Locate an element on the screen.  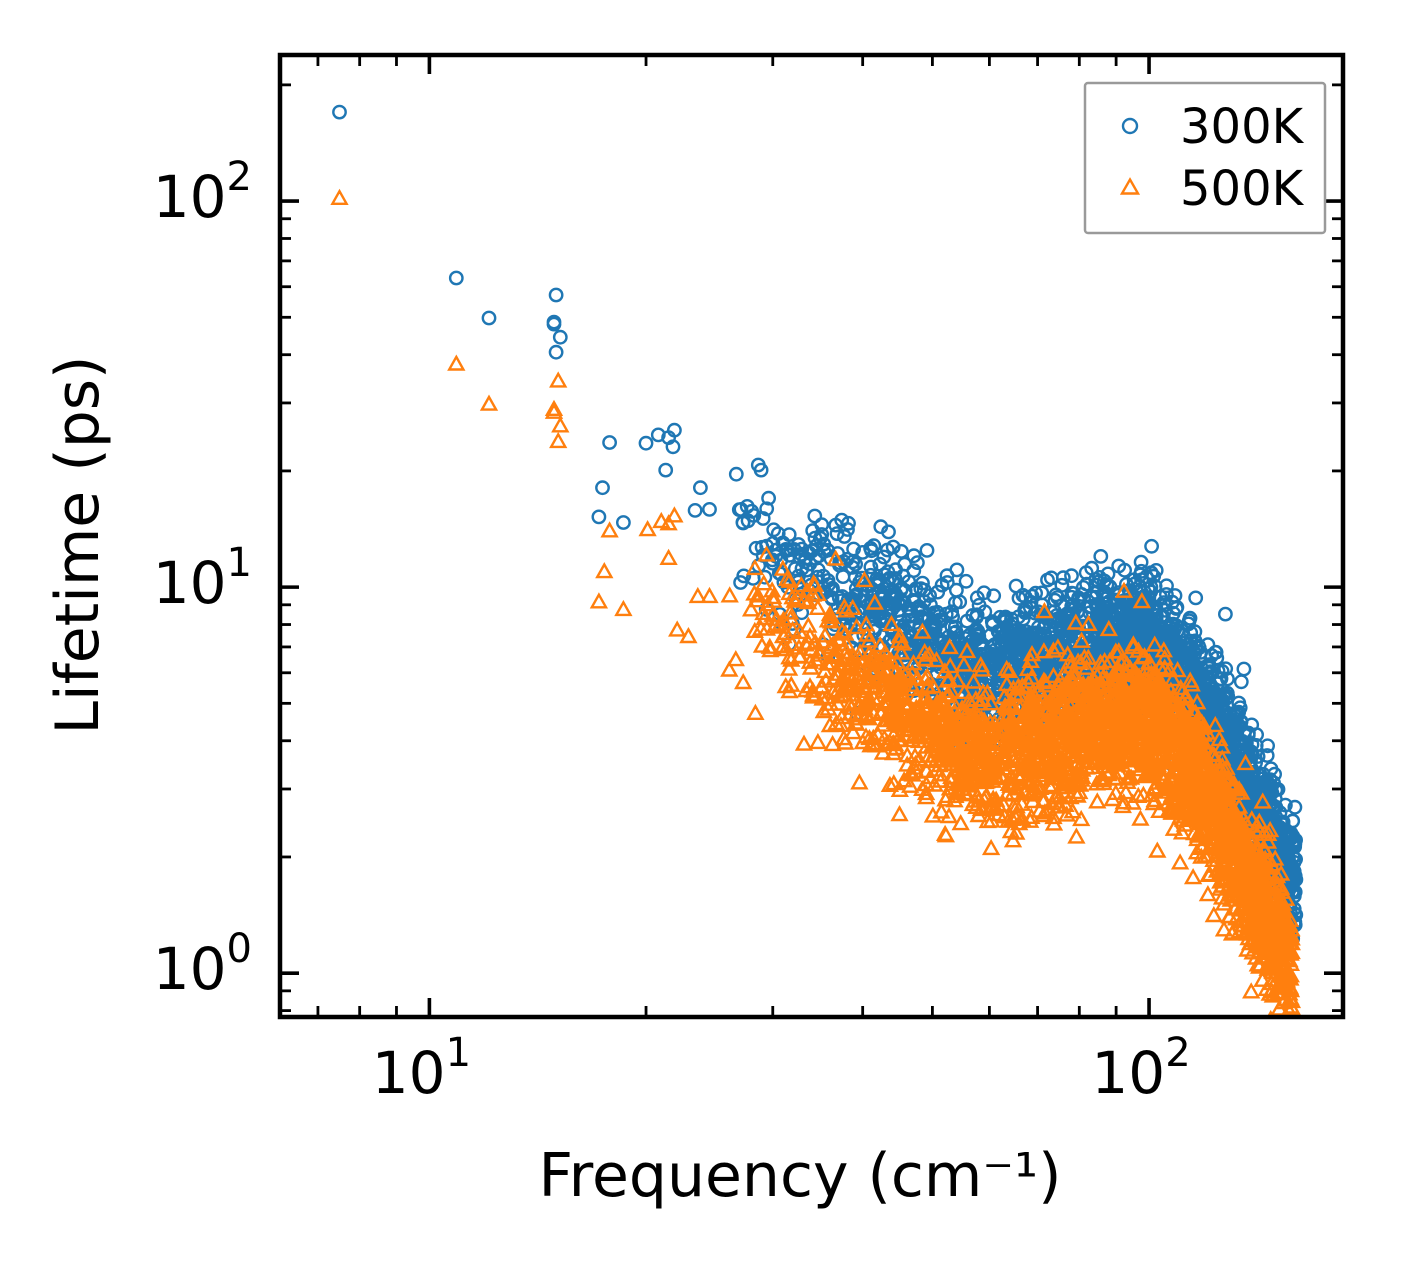
y-axis-label: Lifetime (ps) is located at coordinates (78, 545).